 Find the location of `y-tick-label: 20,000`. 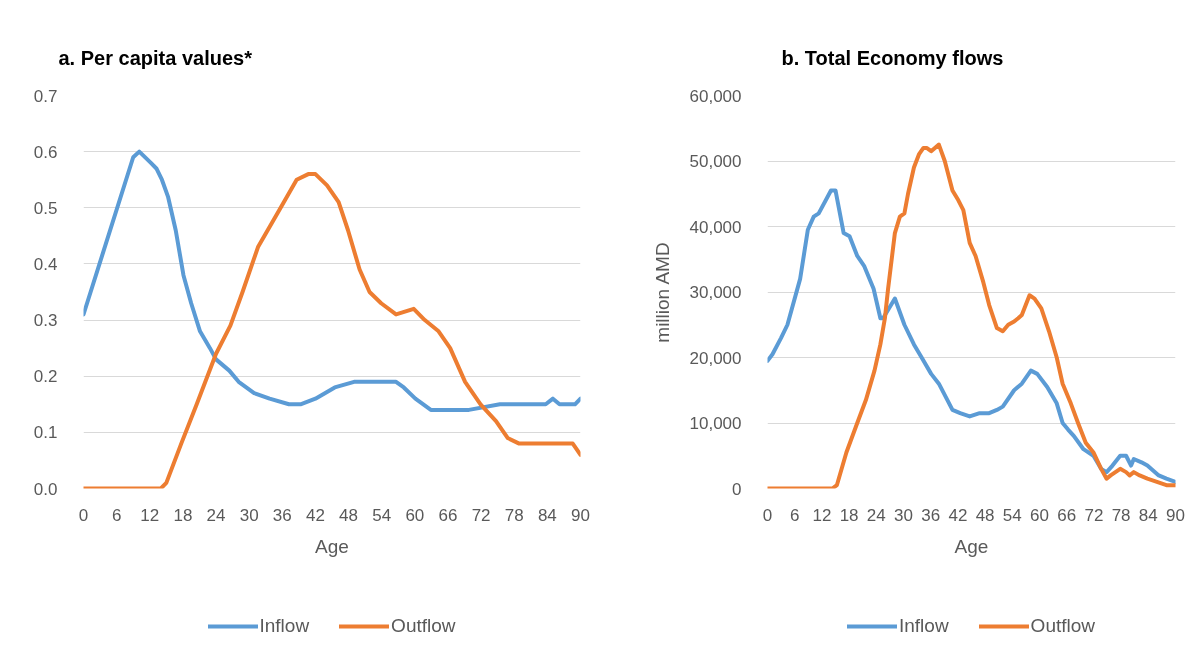

y-tick-label: 20,000 is located at coordinates (715, 358).